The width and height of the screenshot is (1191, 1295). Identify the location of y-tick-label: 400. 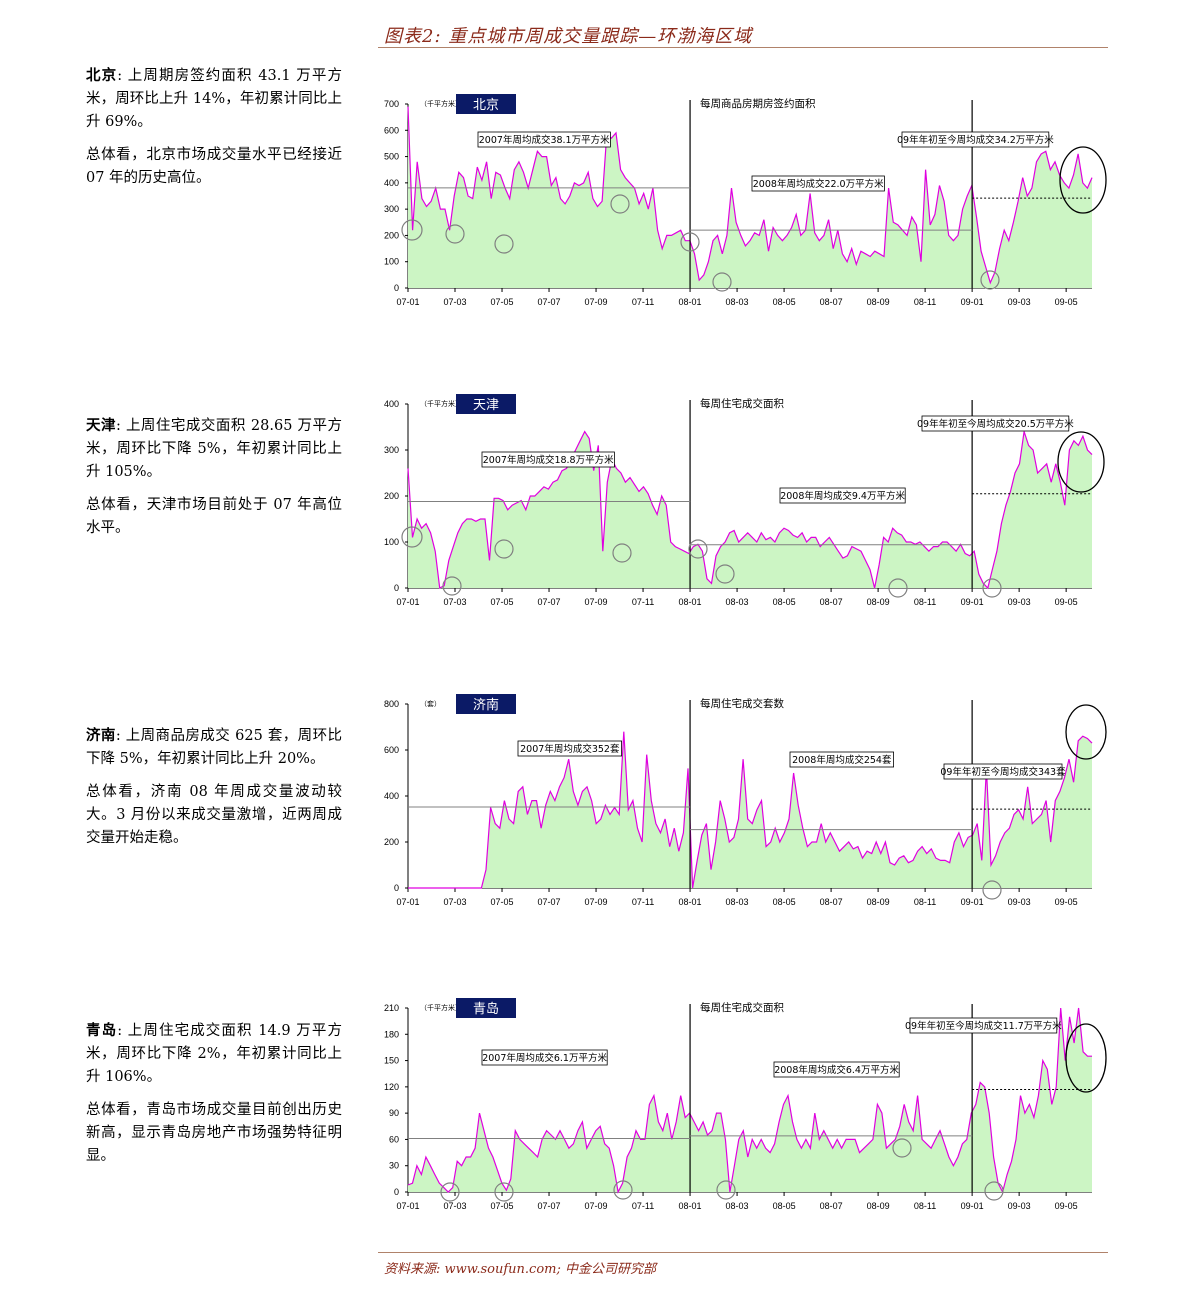
(391, 404).